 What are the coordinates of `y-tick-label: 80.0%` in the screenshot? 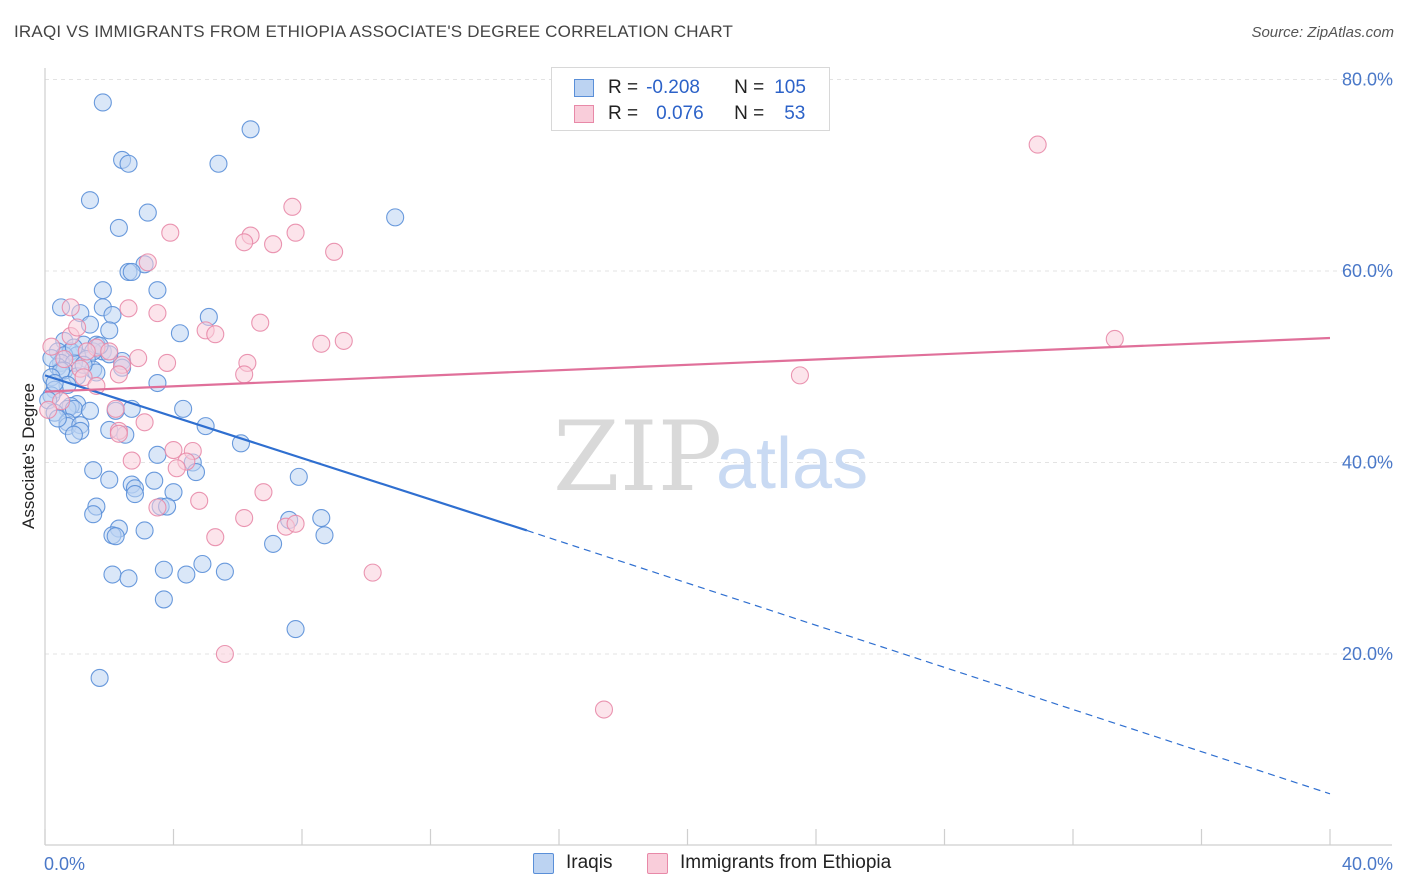 It's located at (1367, 80).